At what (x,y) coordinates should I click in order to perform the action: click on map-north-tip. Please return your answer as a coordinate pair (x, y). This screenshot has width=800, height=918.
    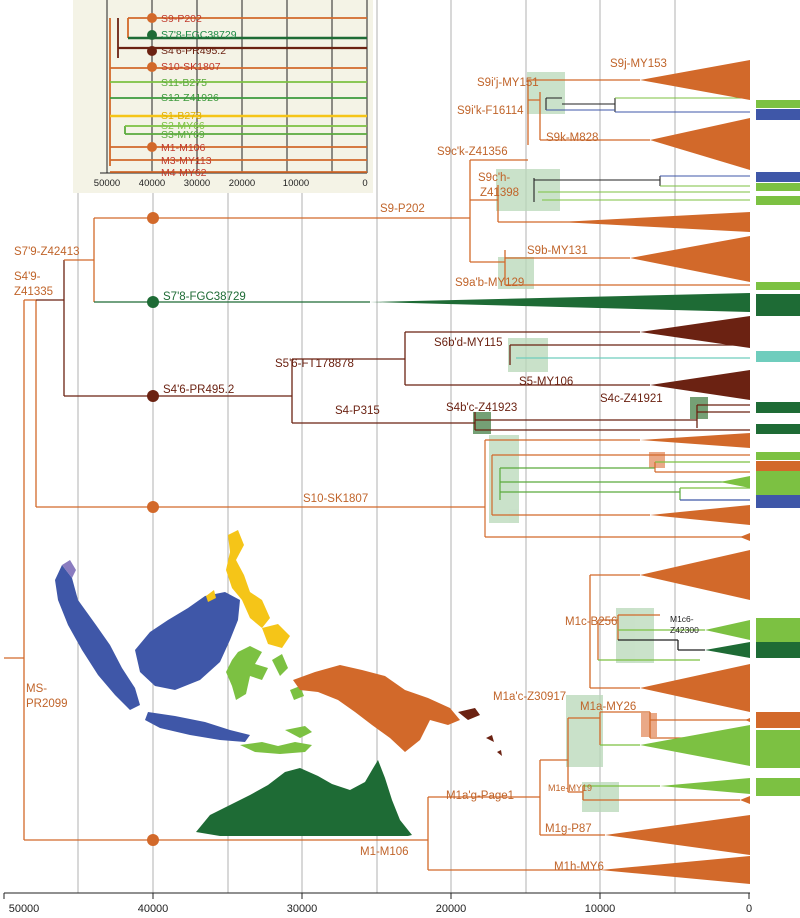
    Looking at the image, I should click on (69, 569).